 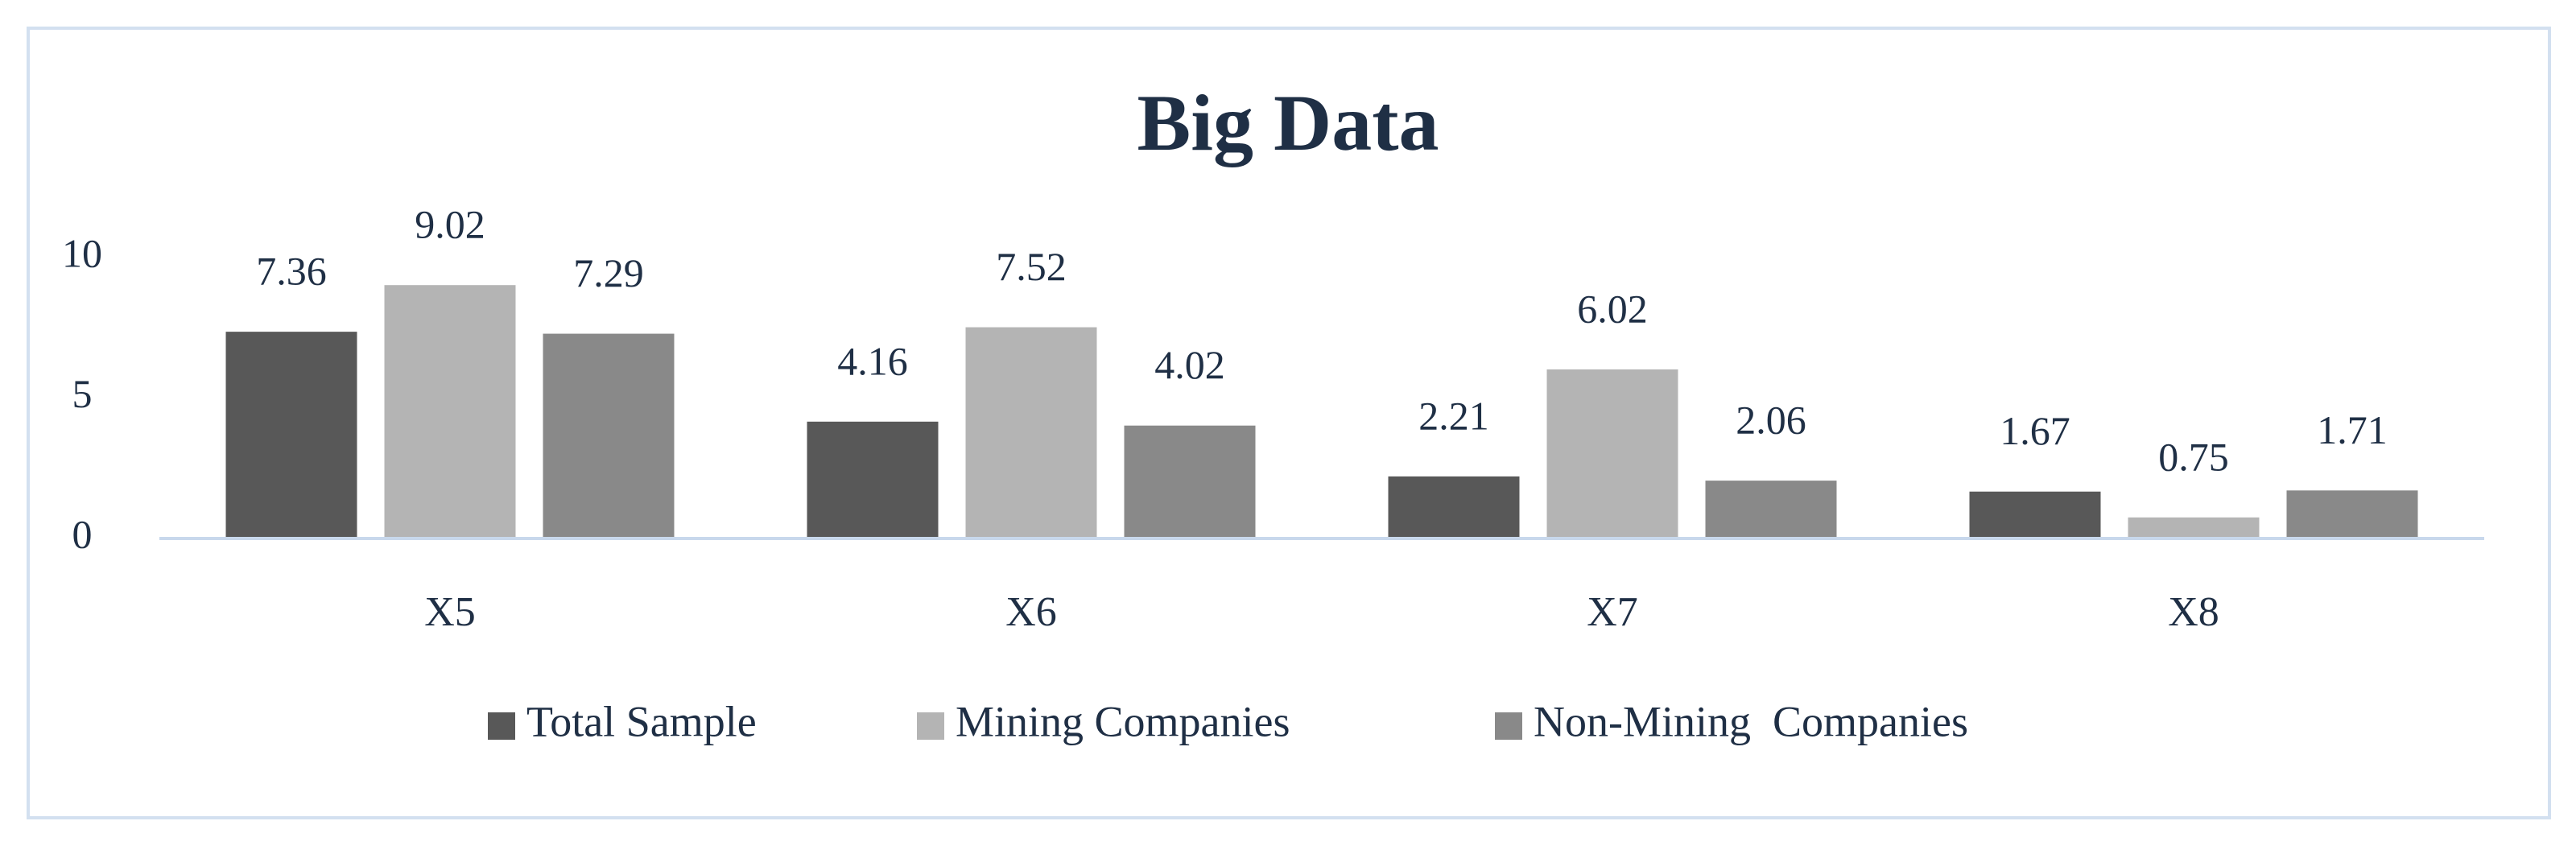 What do you see at coordinates (1751, 721) in the screenshot?
I see `legend-label: Non-Mining Companies` at bounding box center [1751, 721].